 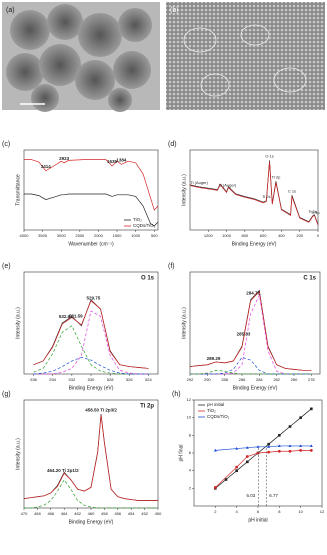 I want to click on x-tick-label: 524, so click(x=148, y=379).